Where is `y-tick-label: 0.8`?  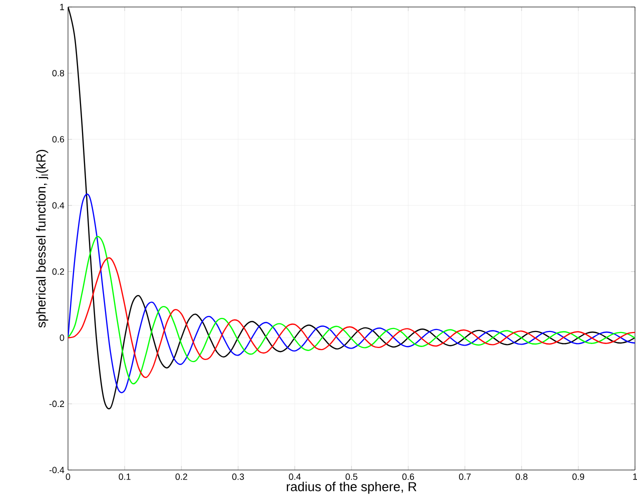 y-tick-label: 0.8 is located at coordinates (58, 73).